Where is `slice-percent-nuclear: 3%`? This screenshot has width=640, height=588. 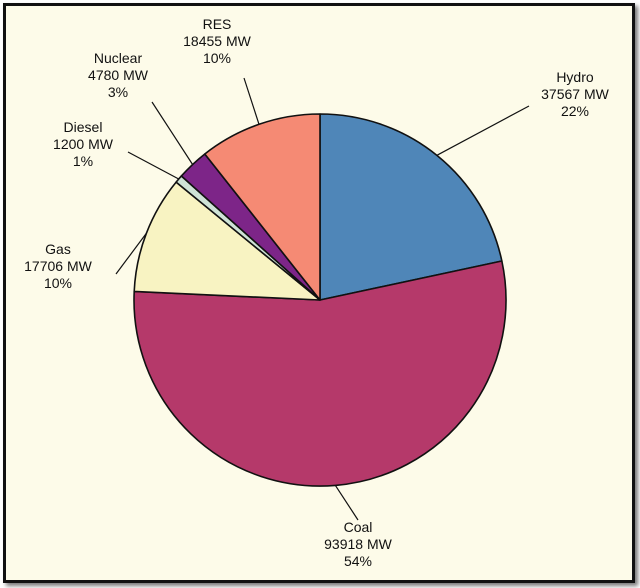 slice-percent-nuclear: 3% is located at coordinates (118, 92).